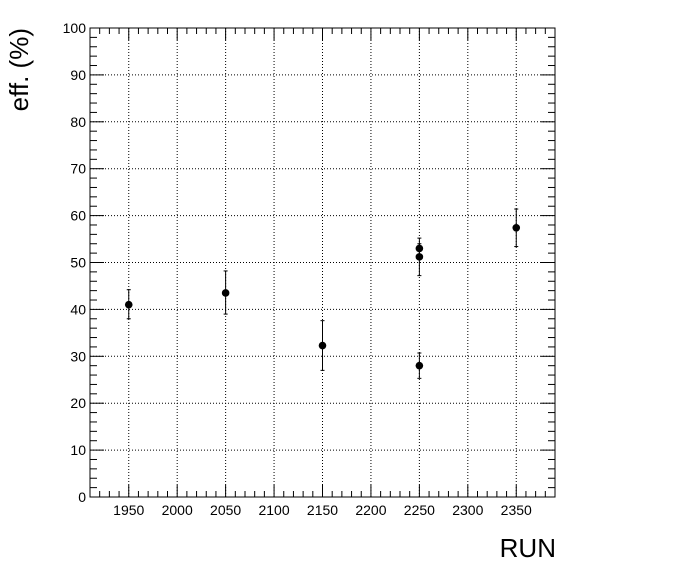 The image size is (696, 572). I want to click on x-tick-label: 2200, so click(370, 510).